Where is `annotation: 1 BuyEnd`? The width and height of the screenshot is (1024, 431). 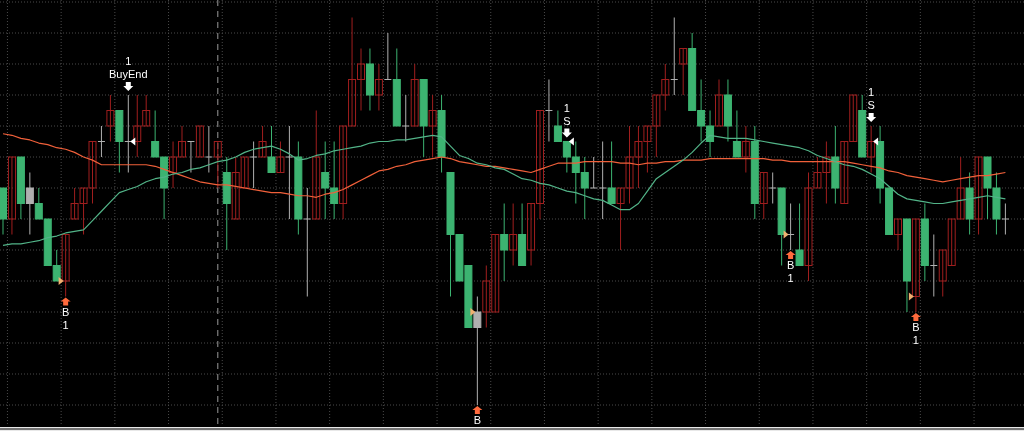 annotation: 1 BuyEnd is located at coordinates (128, 67).